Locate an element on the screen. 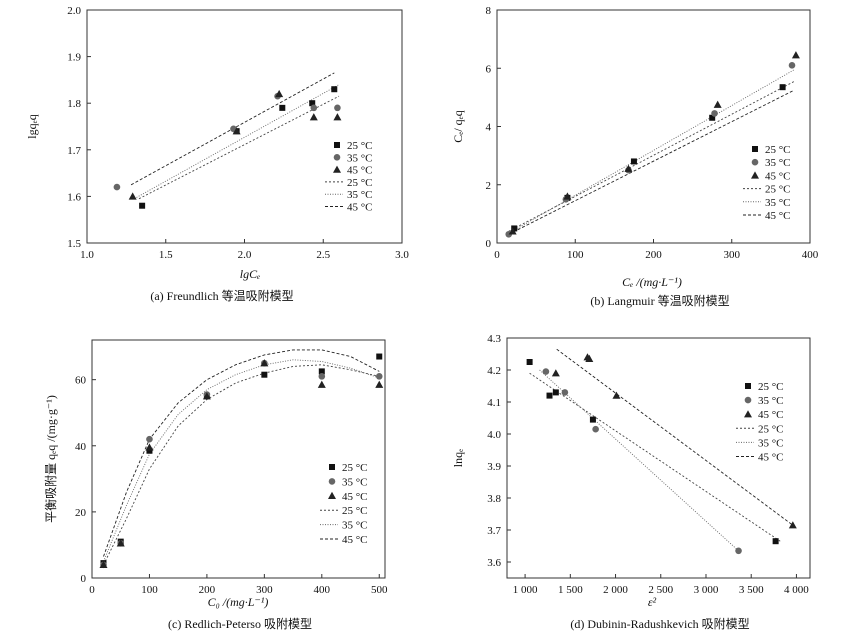 The image size is (843, 638). y-tick-label: 2.0 is located at coordinates (74, 11).